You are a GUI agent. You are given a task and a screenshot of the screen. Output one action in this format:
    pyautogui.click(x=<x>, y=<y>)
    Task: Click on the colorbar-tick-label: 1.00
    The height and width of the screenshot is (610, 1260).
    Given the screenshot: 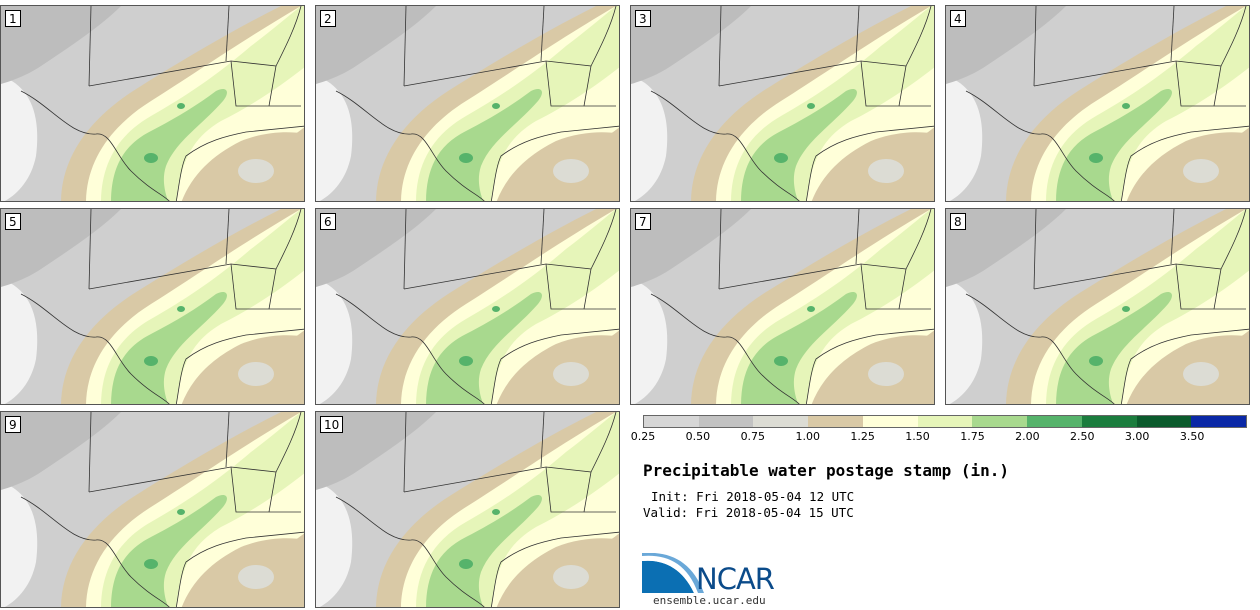 What is the action you would take?
    pyautogui.click(x=807, y=436)
    